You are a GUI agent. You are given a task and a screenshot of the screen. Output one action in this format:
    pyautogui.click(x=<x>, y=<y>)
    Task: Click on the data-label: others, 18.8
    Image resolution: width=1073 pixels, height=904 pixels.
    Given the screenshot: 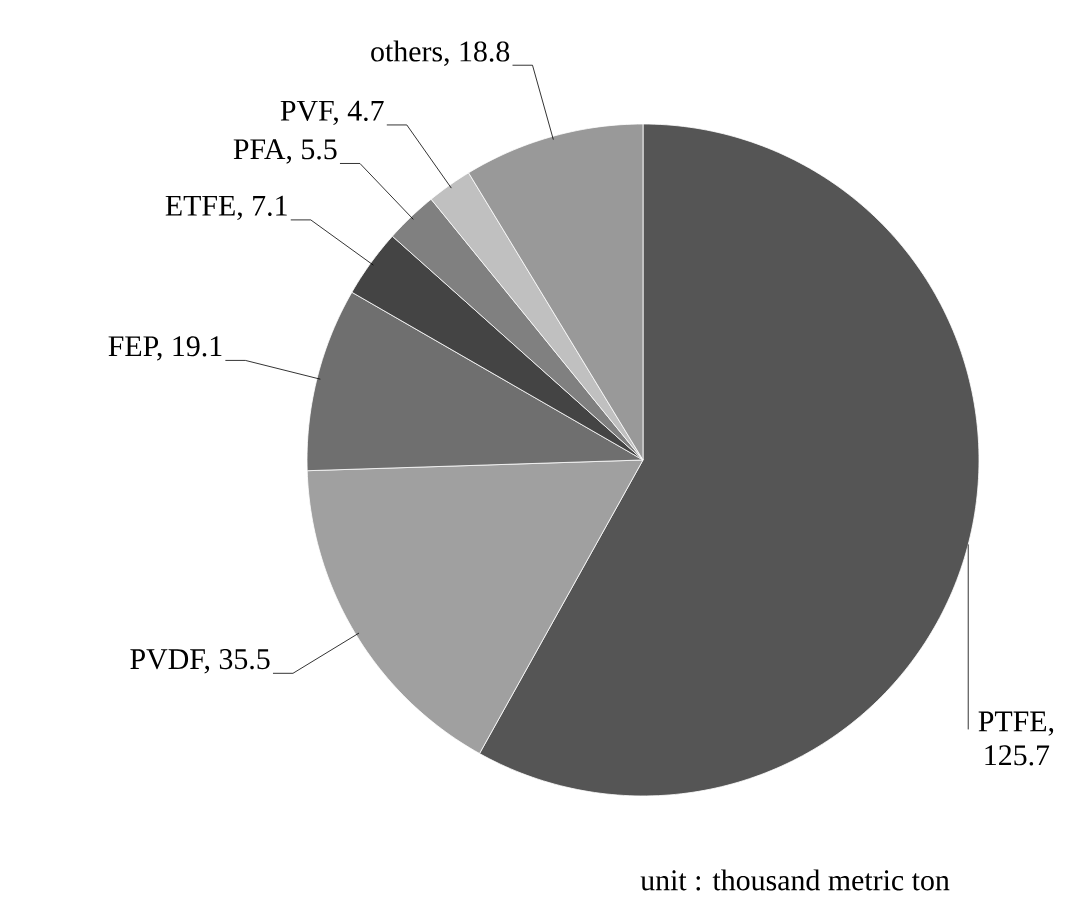 What is the action you would take?
    pyautogui.click(x=440, y=53)
    